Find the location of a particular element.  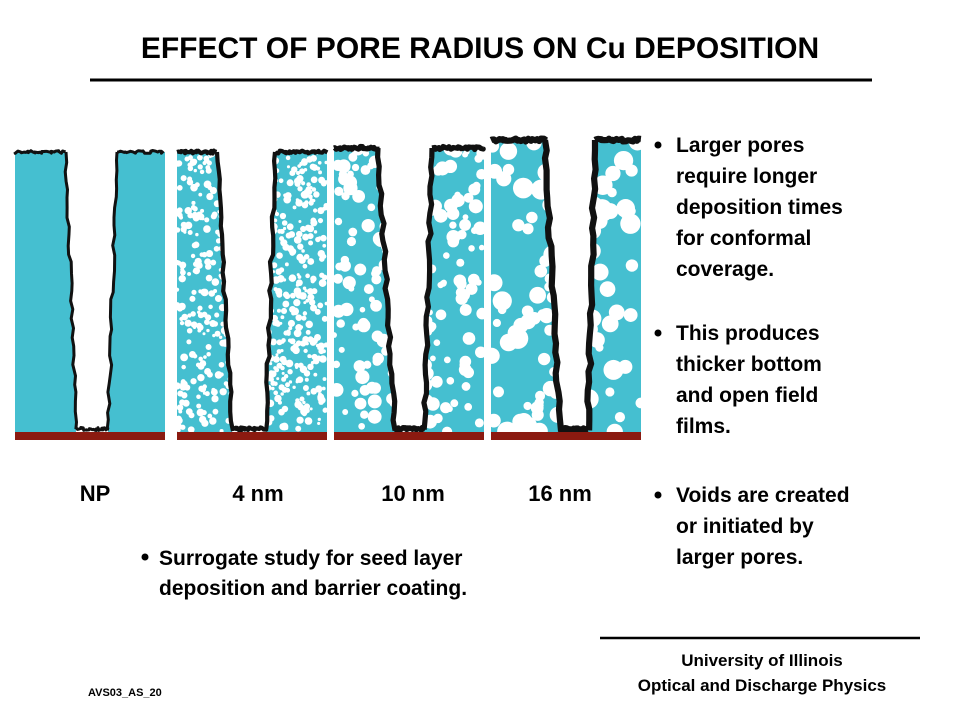

bullet-line: require longer is located at coordinates (746, 176).